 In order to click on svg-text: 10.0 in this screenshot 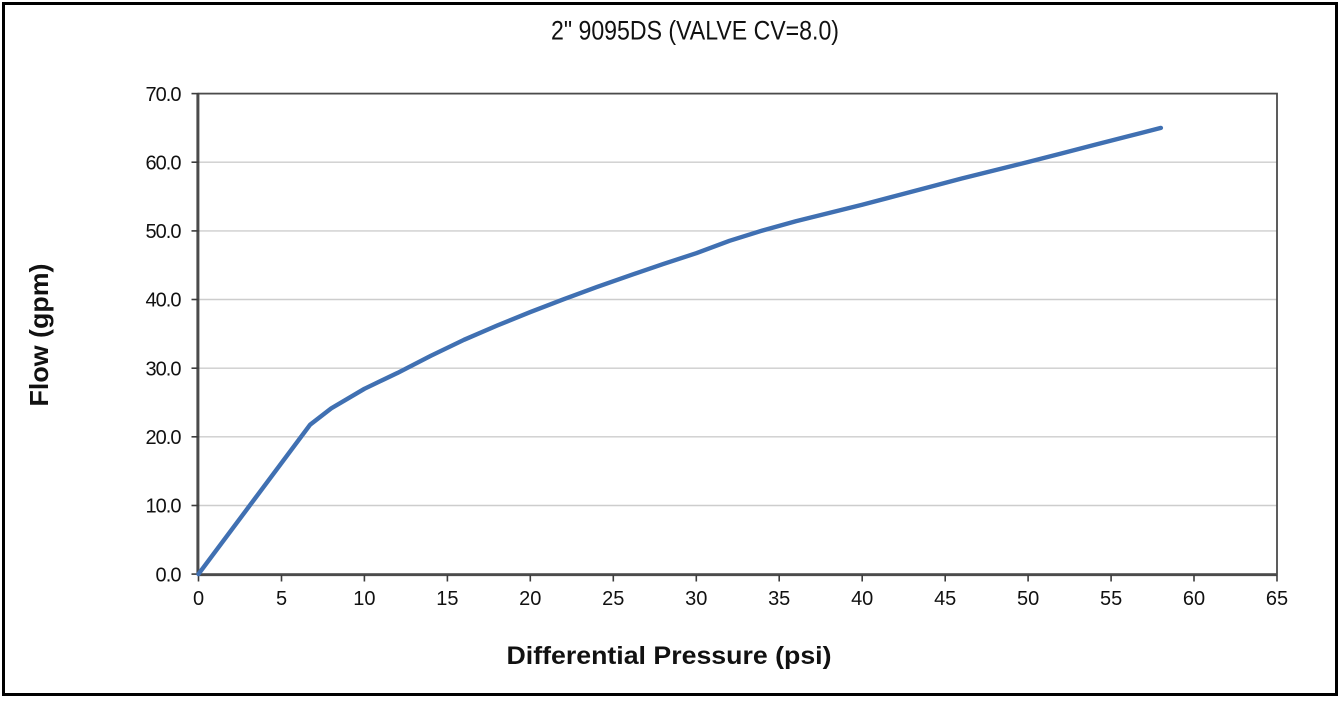, I will do `click(164, 507)`.